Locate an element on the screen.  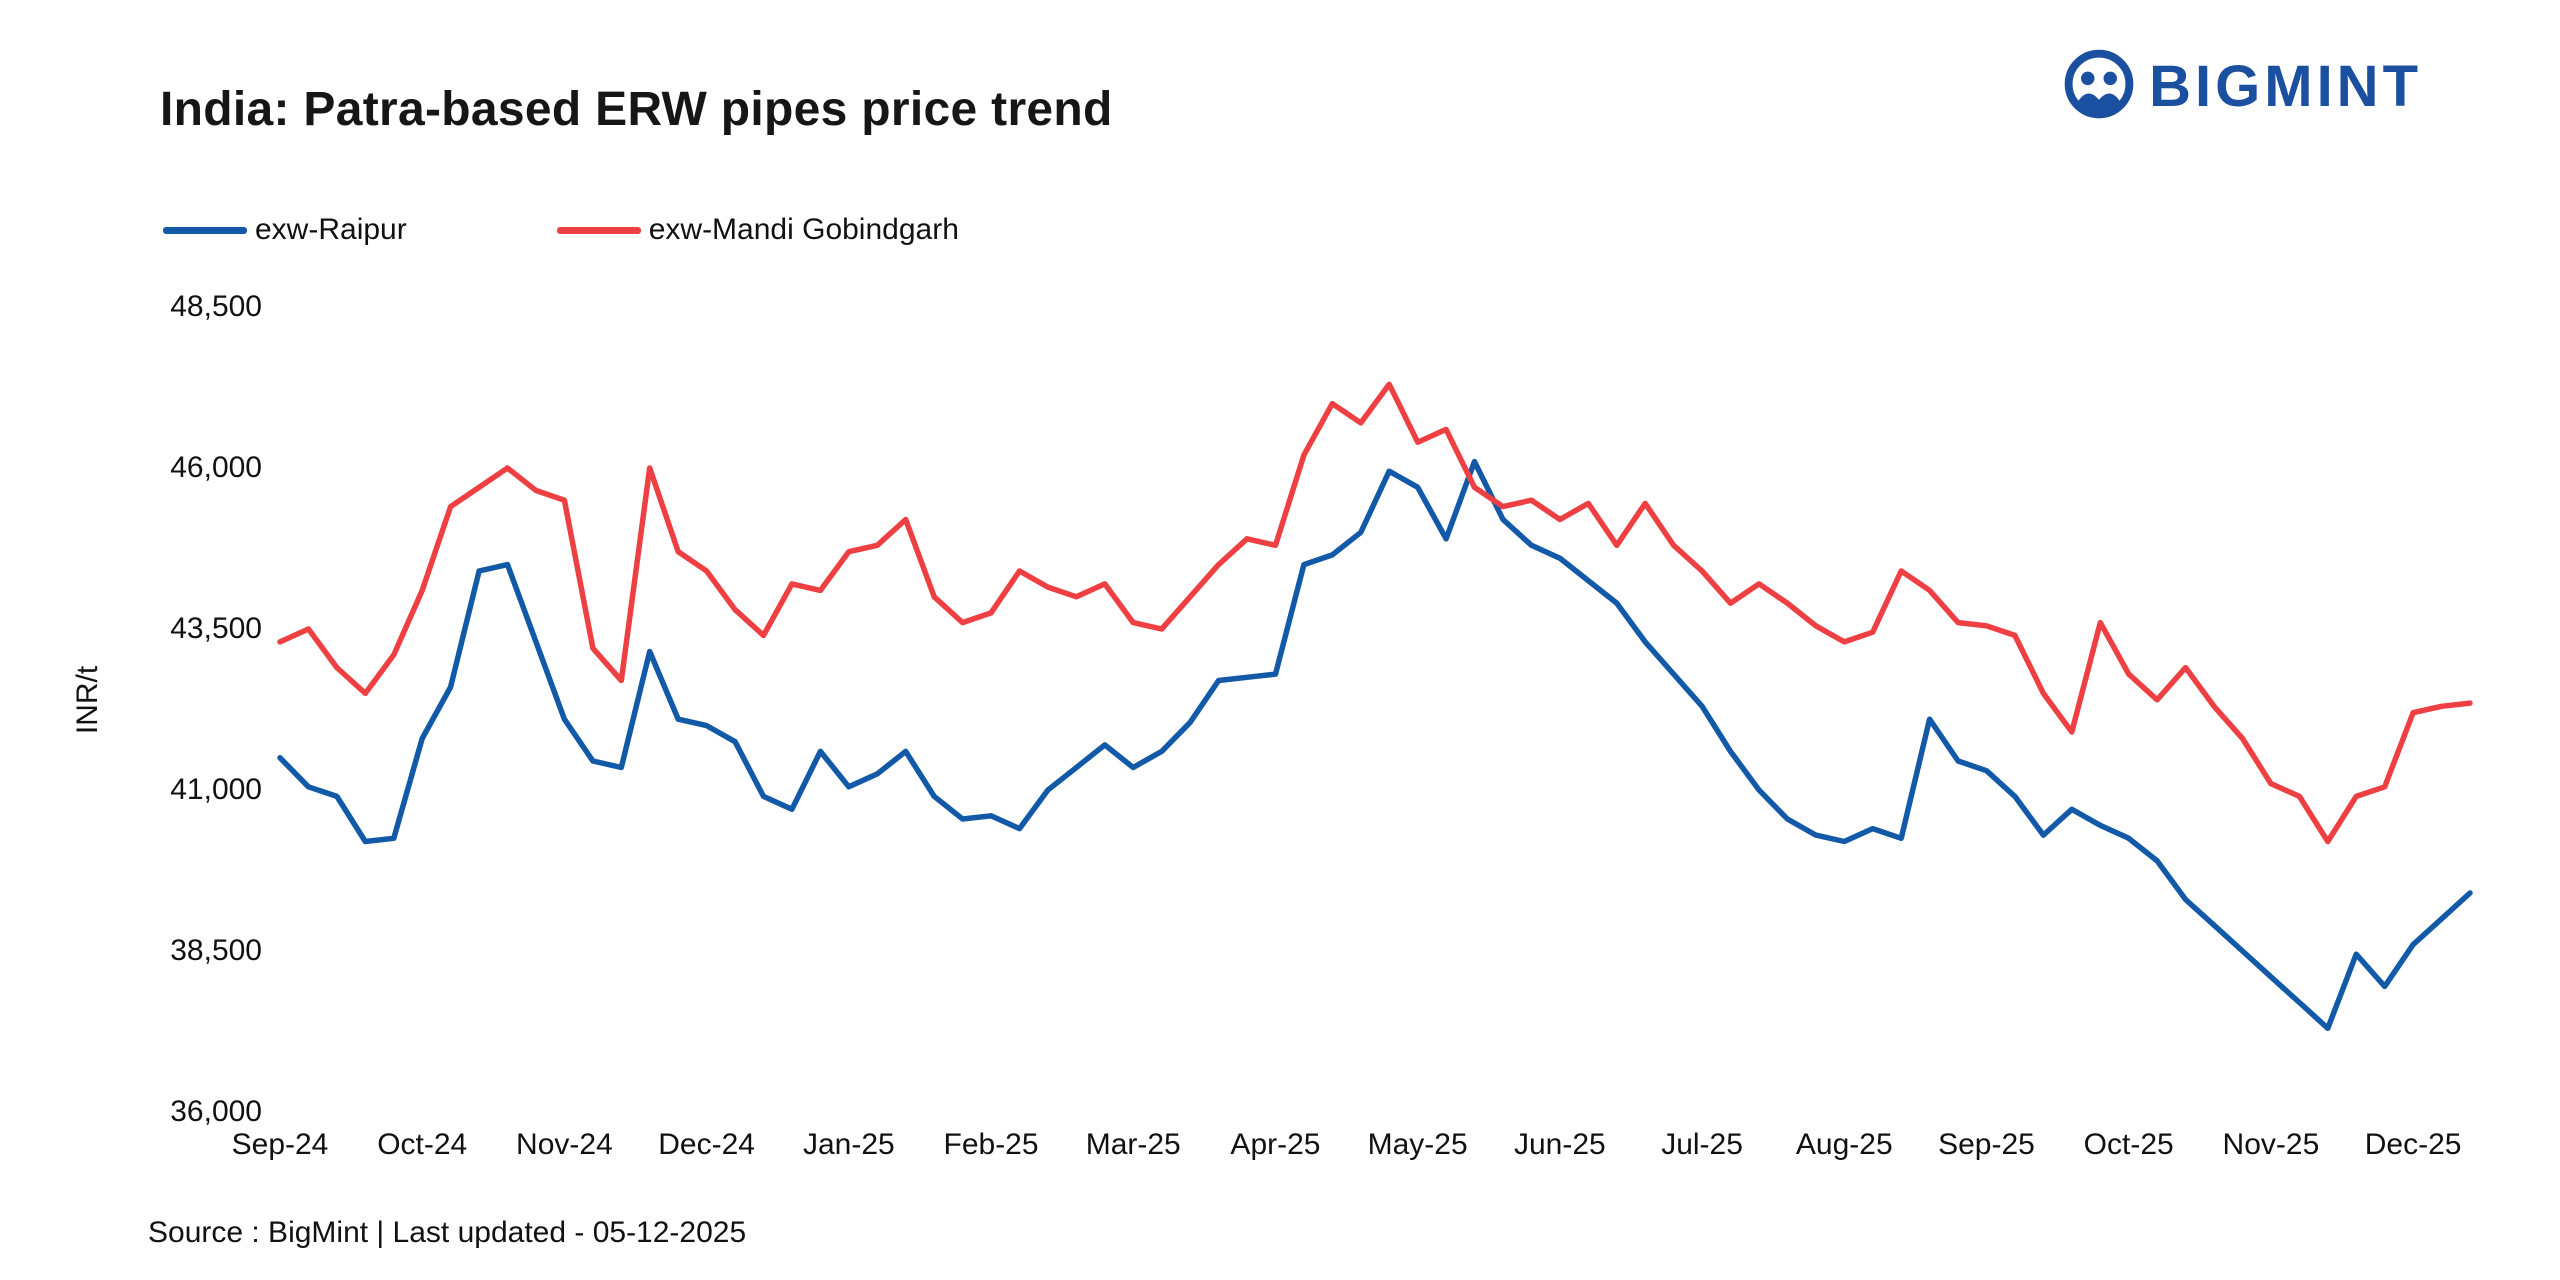
chart-legend: exw-Raipur exw-Mandi Gobindgarh is located at coordinates (561, 230).